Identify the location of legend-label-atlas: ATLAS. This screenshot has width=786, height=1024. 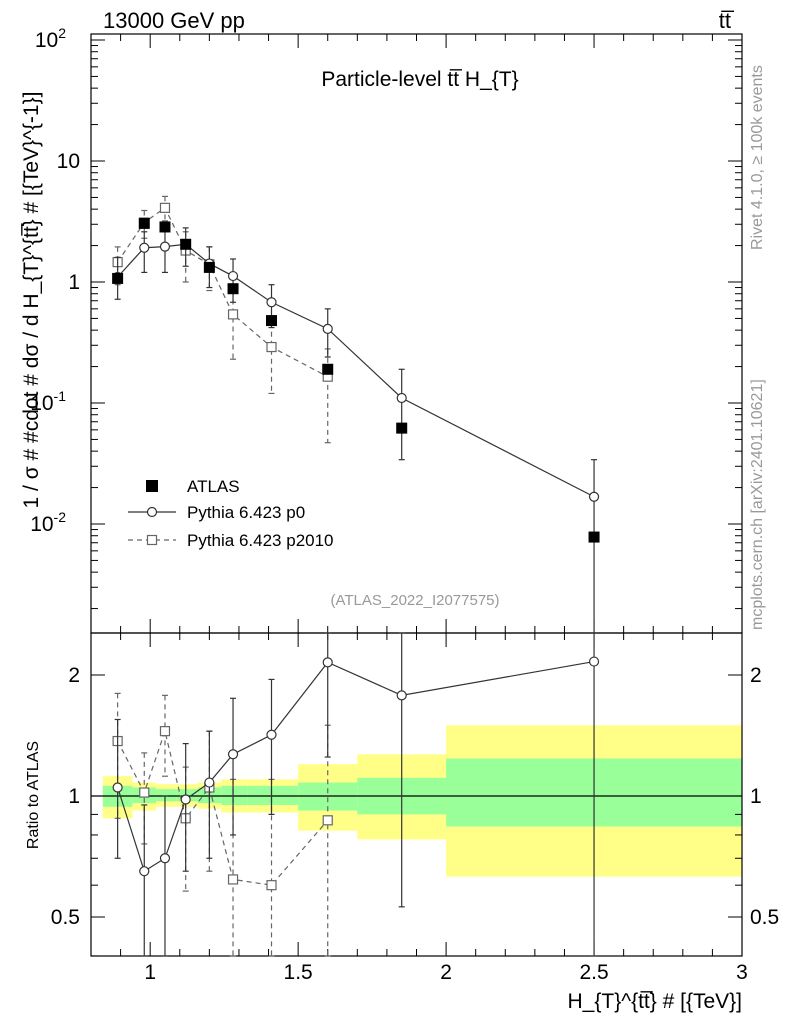
(213, 486).